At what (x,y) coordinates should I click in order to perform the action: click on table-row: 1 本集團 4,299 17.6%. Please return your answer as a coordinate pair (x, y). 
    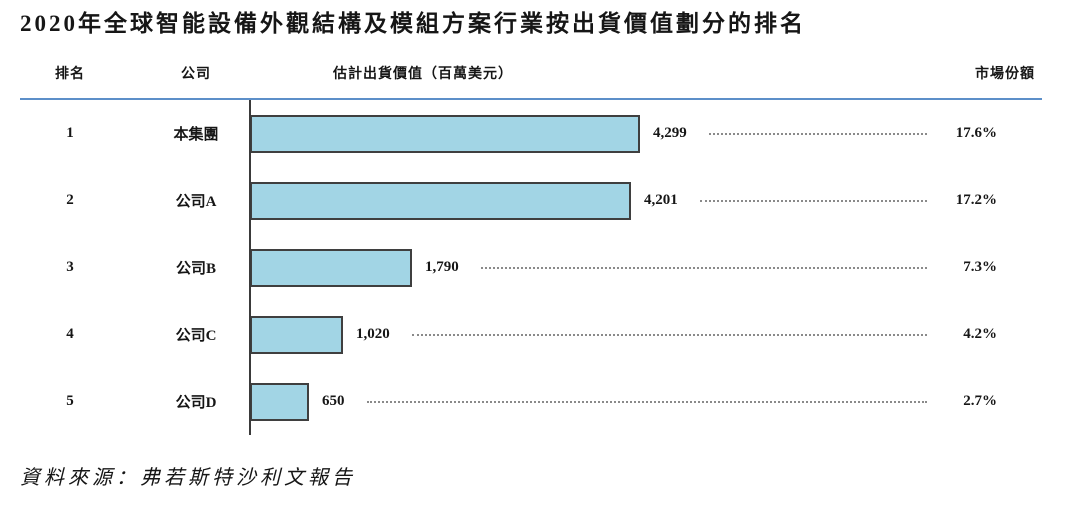
    Looking at the image, I should click on (531, 133).